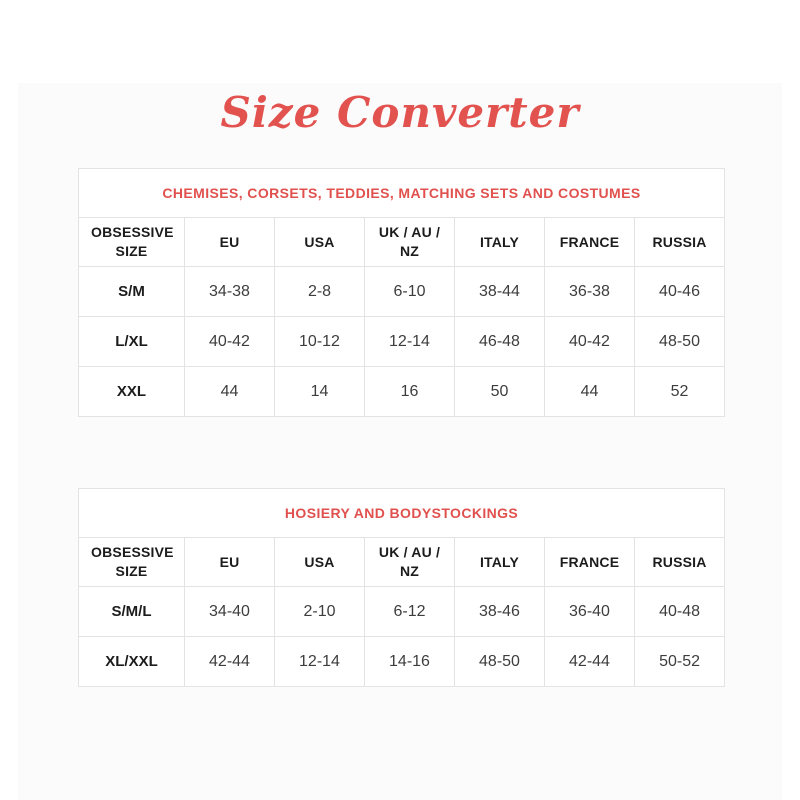  Describe the element at coordinates (409, 661) in the screenshot. I see `size-value-cell: 14-16` at that location.